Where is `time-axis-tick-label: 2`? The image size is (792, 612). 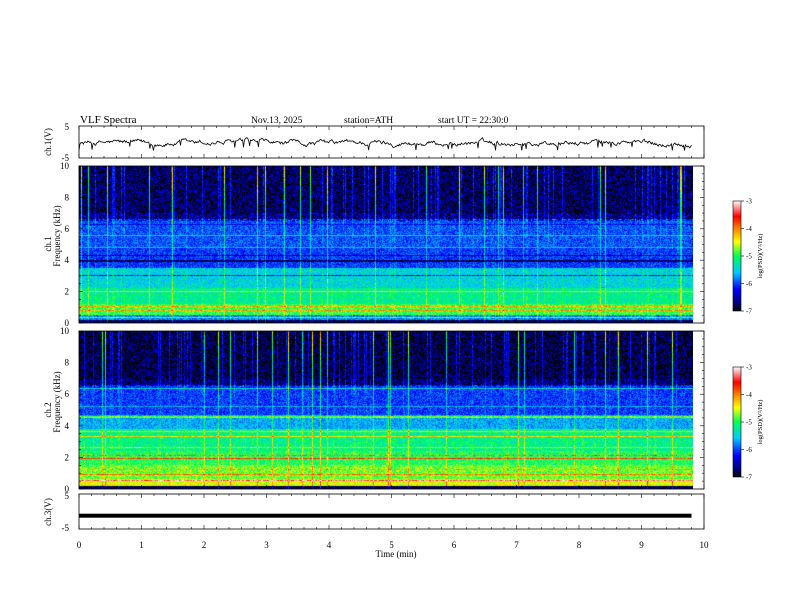 time-axis-tick-label: 2 is located at coordinates (204, 545).